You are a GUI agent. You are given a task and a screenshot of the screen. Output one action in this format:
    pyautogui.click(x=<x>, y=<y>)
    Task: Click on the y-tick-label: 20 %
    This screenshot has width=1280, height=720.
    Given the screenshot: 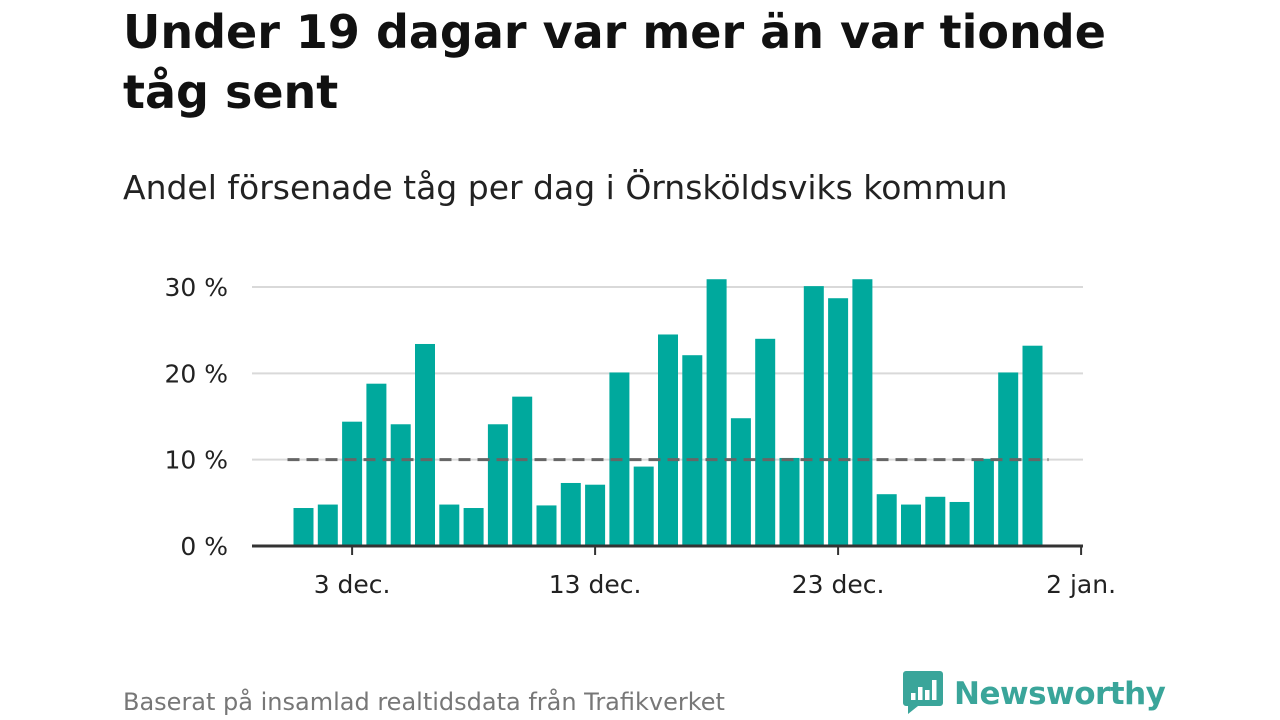 What is the action you would take?
    pyautogui.click(x=196, y=373)
    